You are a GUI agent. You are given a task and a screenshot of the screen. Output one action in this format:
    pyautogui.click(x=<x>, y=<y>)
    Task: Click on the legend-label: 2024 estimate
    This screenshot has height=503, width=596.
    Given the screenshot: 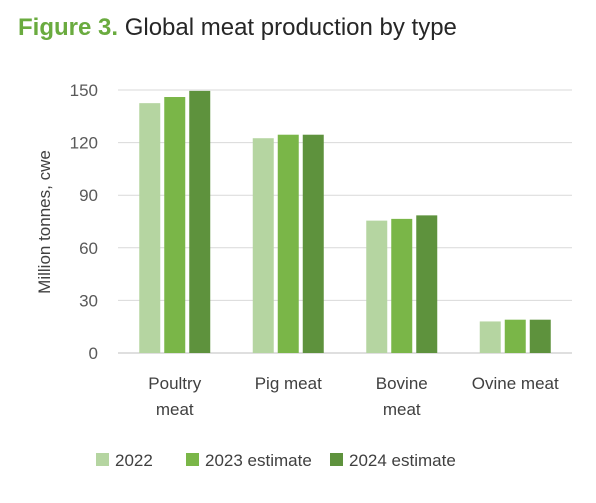 What is the action you would take?
    pyautogui.click(x=402, y=460)
    